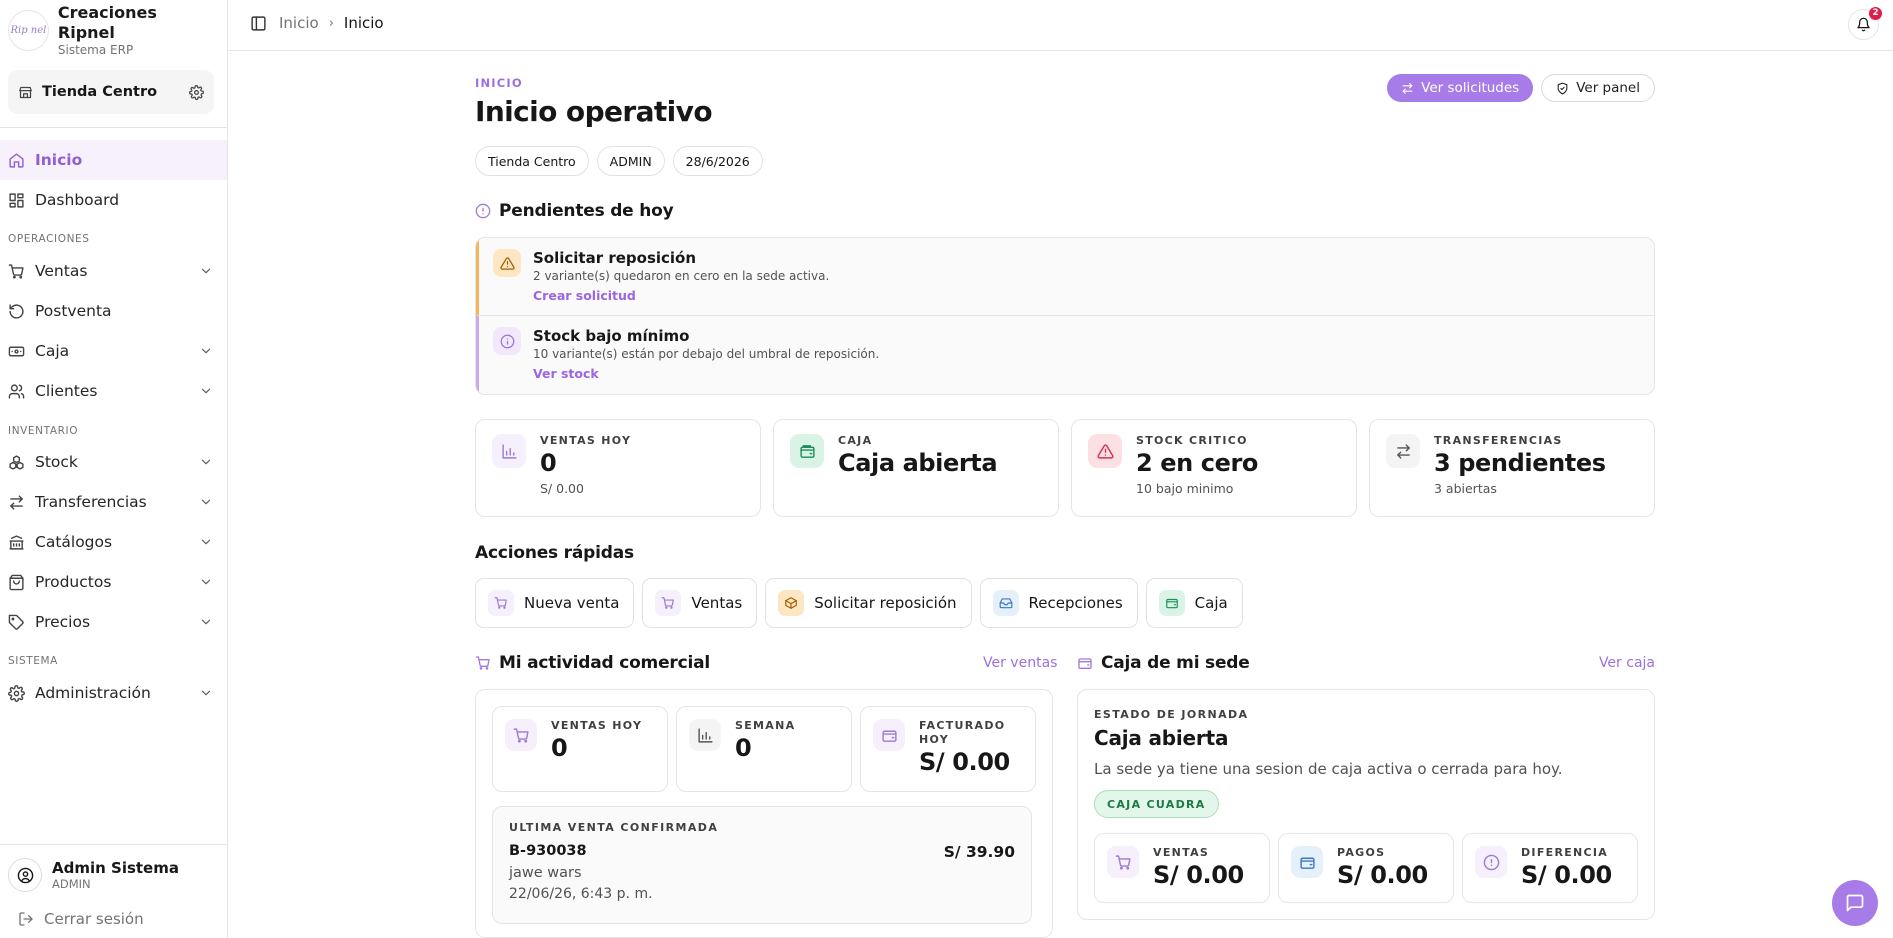 The height and width of the screenshot is (938, 1893). I want to click on gear-icon, so click(196, 92).